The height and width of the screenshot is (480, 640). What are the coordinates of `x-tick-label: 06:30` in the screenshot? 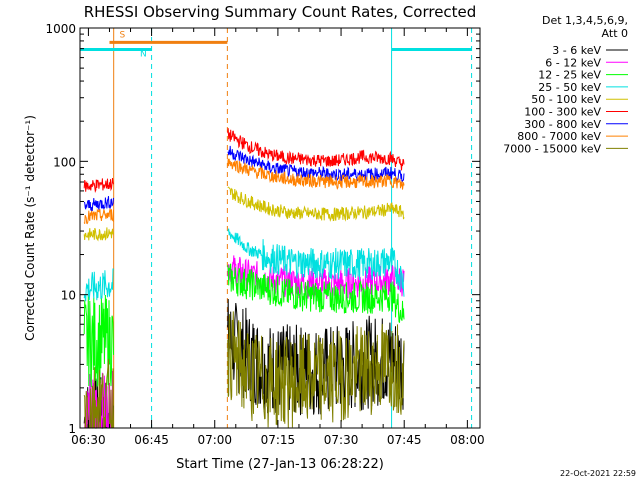 It's located at (88, 440).